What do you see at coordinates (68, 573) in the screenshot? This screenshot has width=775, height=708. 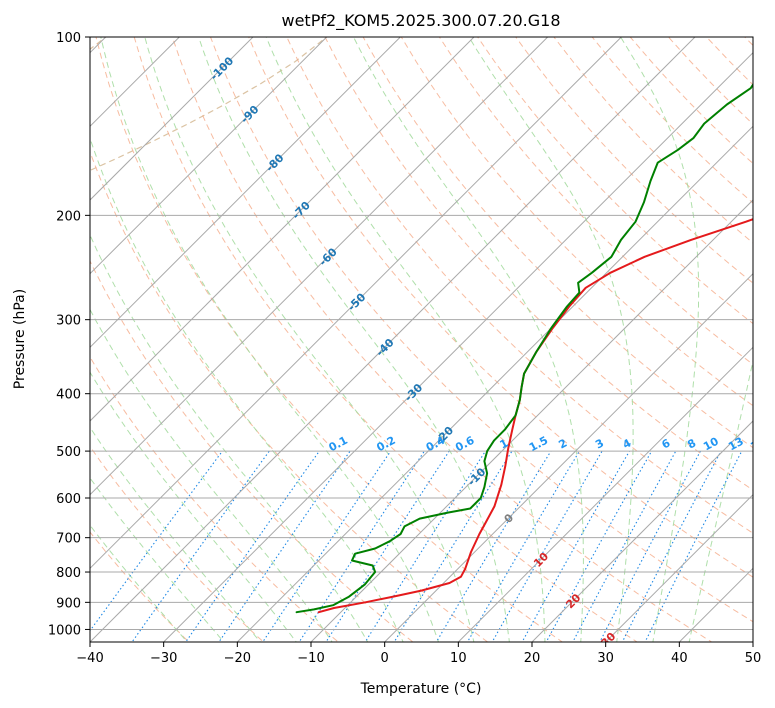 I see `y-tick-label: 800` at bounding box center [68, 573].